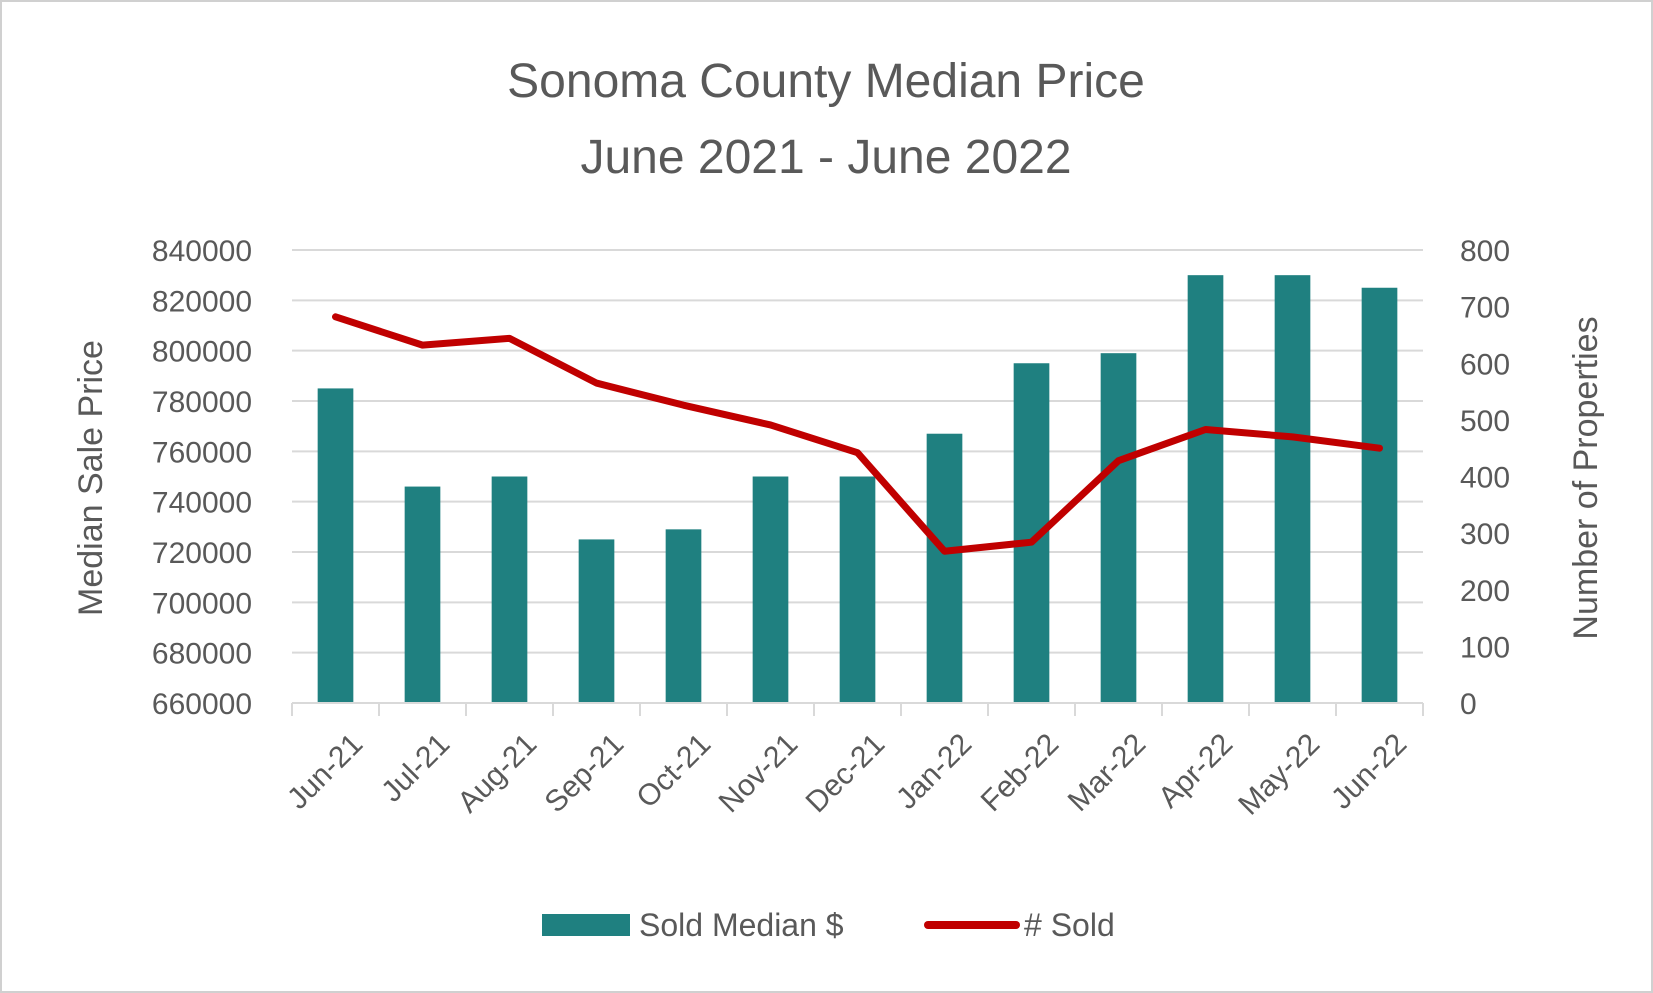 Image resolution: width=1653 pixels, height=993 pixels. I want to click on legend-label-line: # Sold, so click(1069, 925).